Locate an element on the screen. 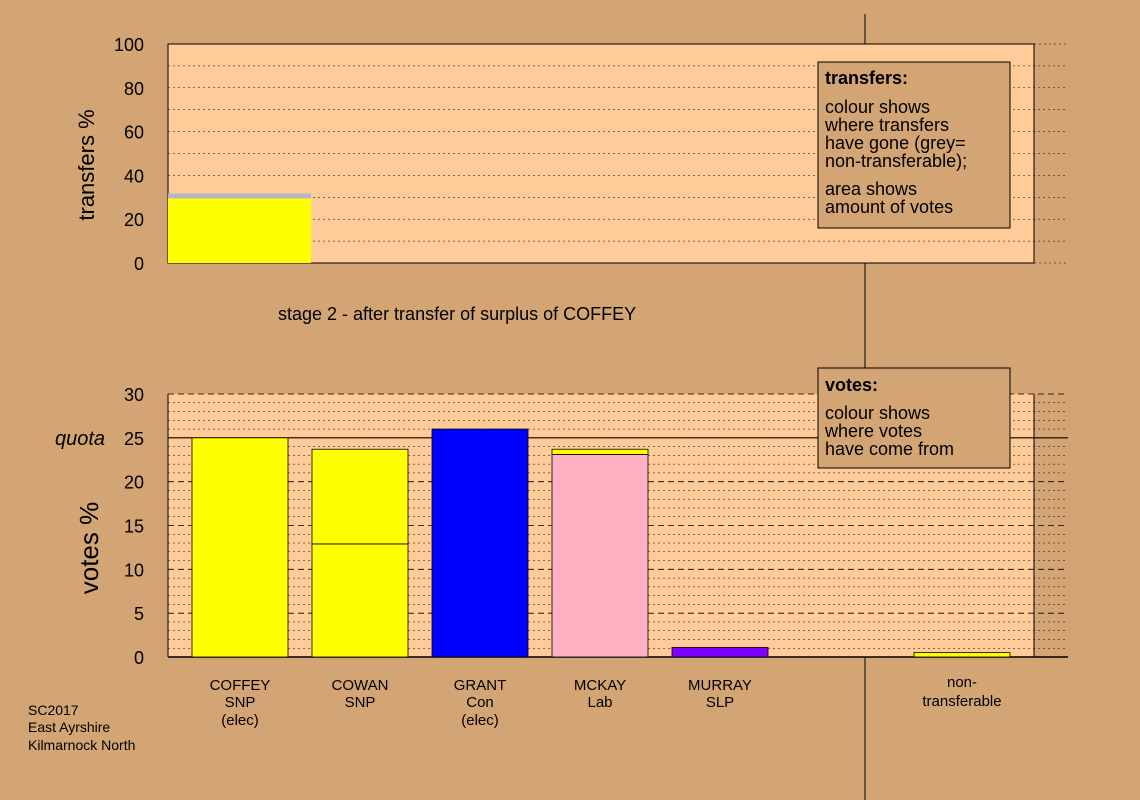 The image size is (1140, 800). transfers-y-axis-label: transfers % is located at coordinates (86, 164).